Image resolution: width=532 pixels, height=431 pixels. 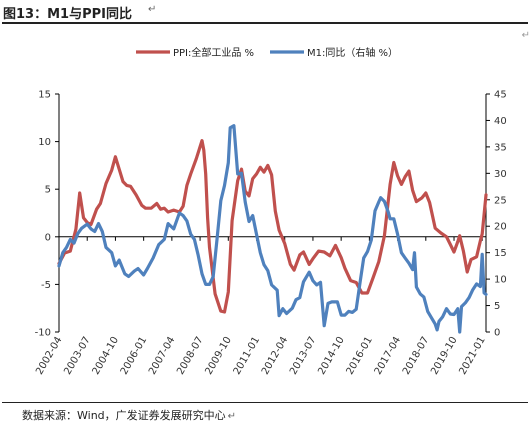 I want to click on data-source-text: 数据来源：Wind，广发证券发展研究中心, so click(x=124, y=415).